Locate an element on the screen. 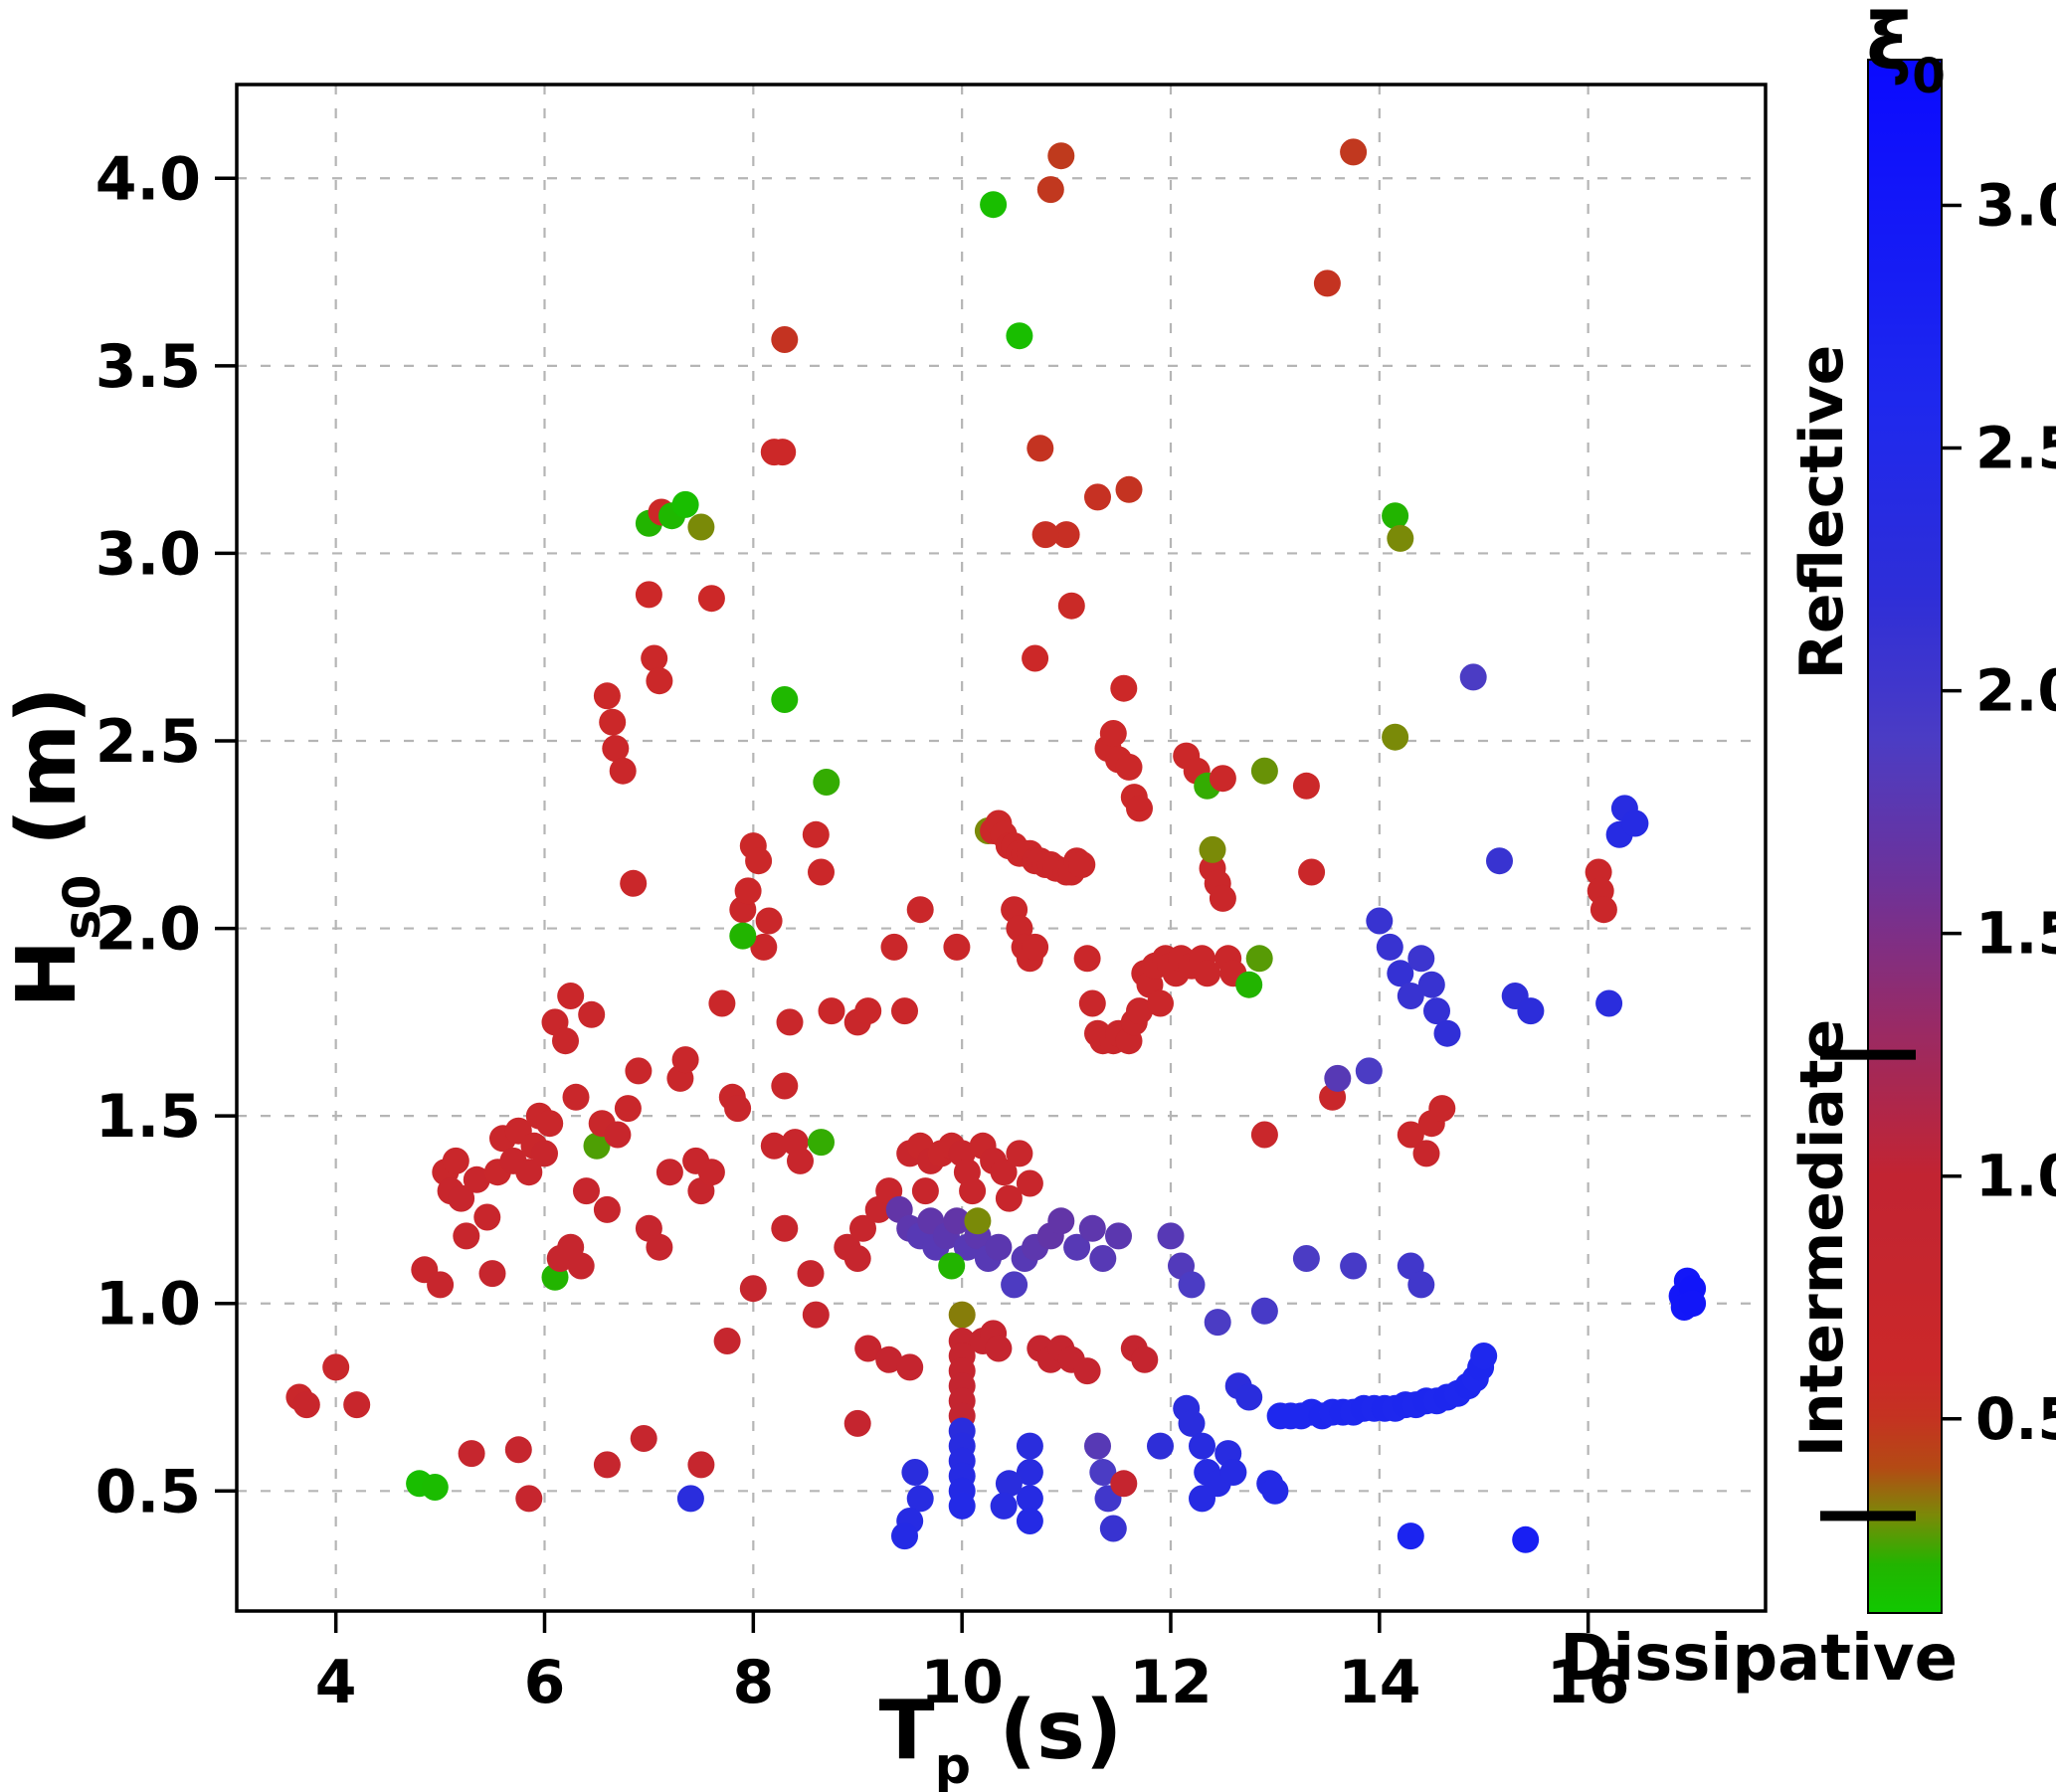 This screenshot has width=2056, height=1792. colorbar-tick-label: 3.0 is located at coordinates (2015, 205).